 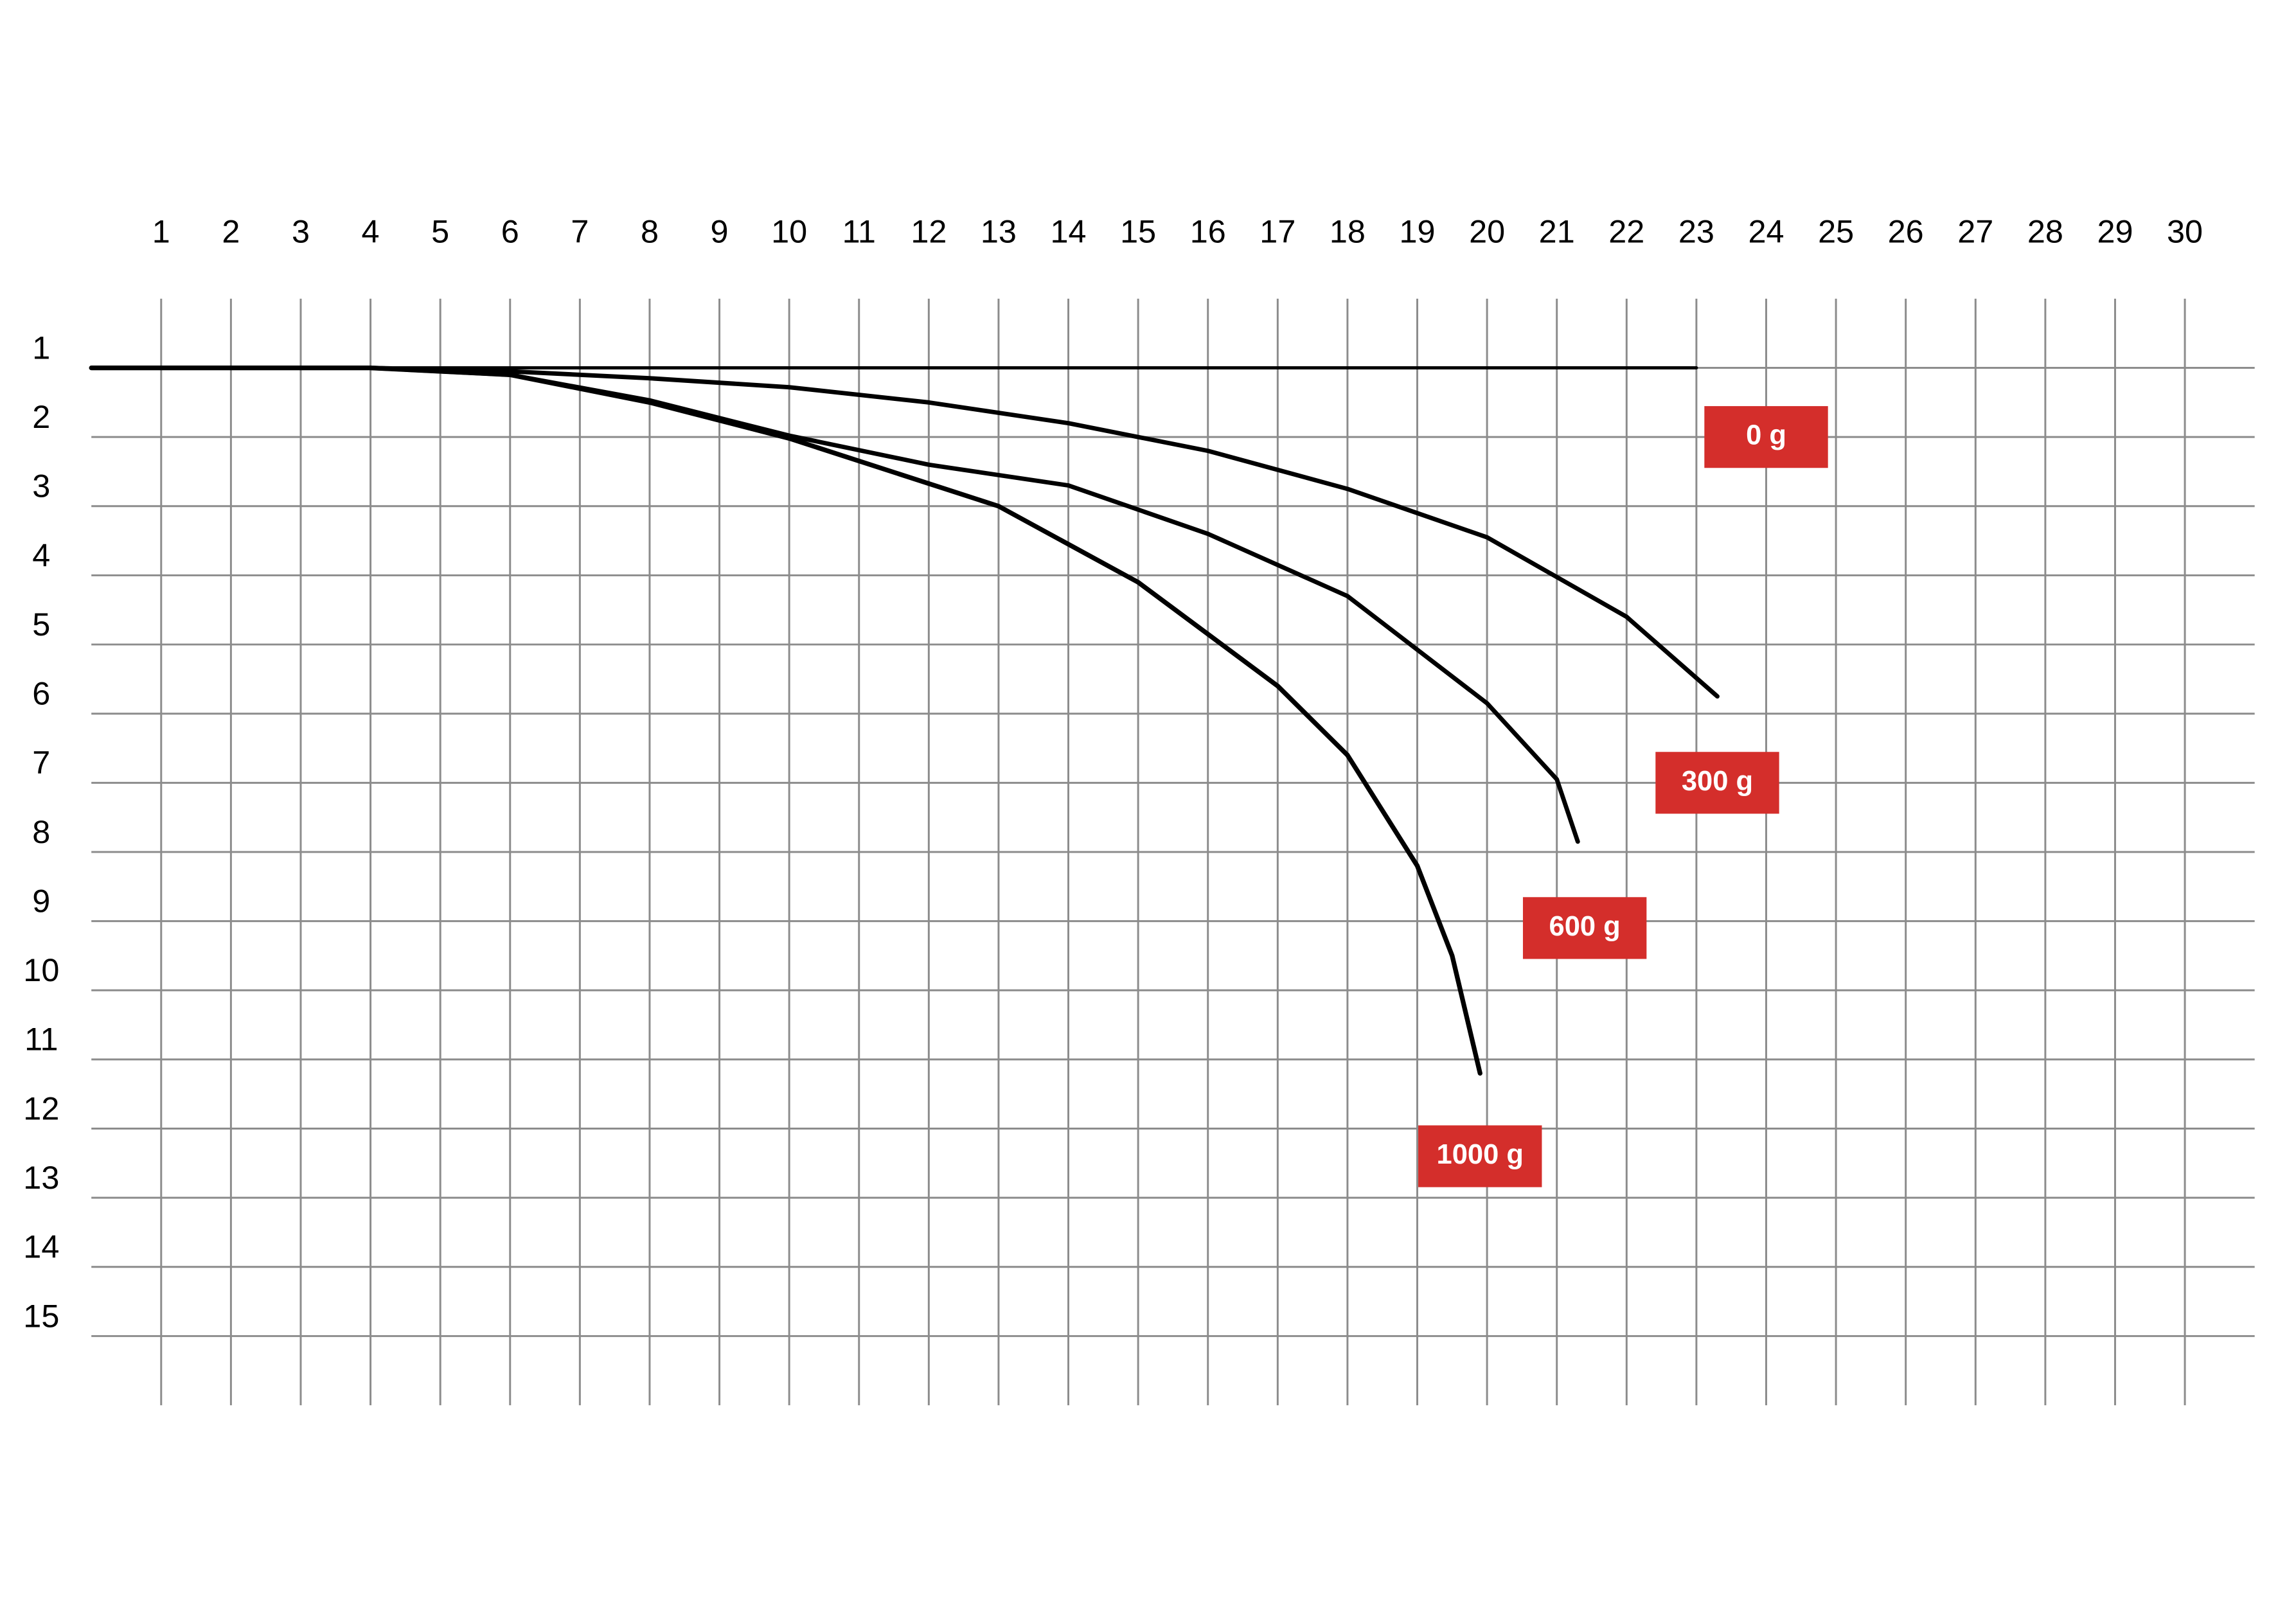 What do you see at coordinates (2045, 231) in the screenshot?
I see `x-tick-label: 28` at bounding box center [2045, 231].